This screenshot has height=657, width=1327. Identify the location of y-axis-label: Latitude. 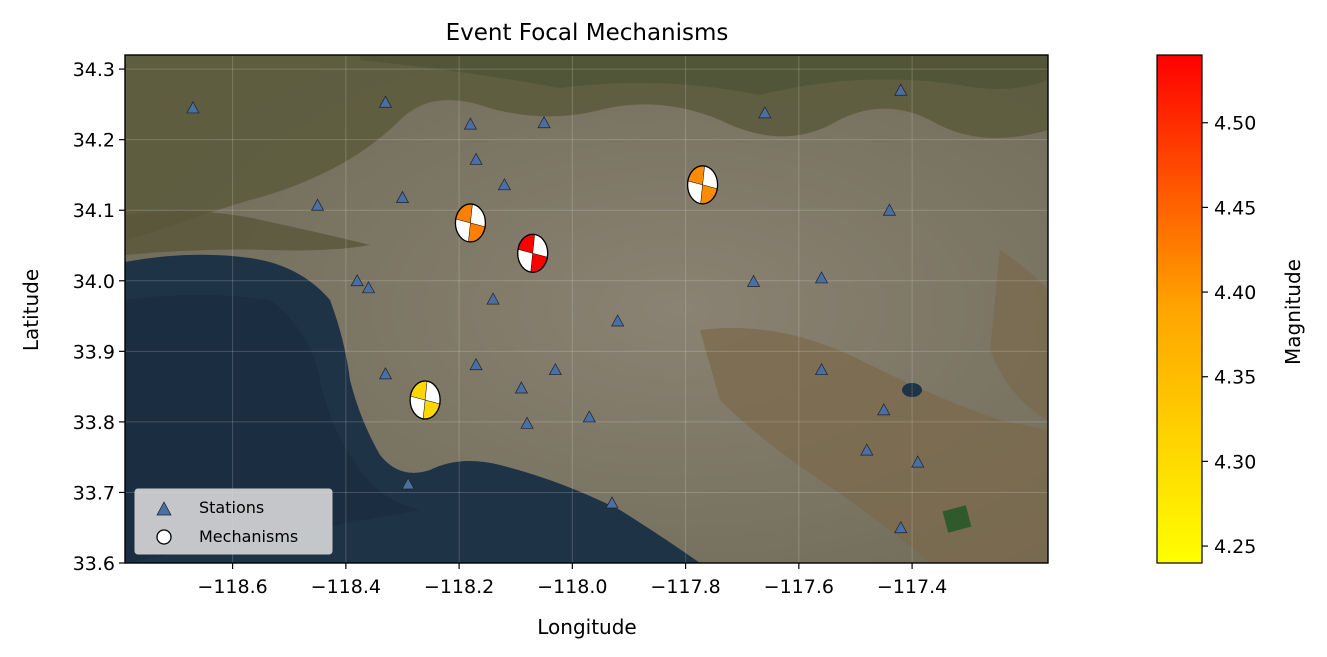
(31, 310).